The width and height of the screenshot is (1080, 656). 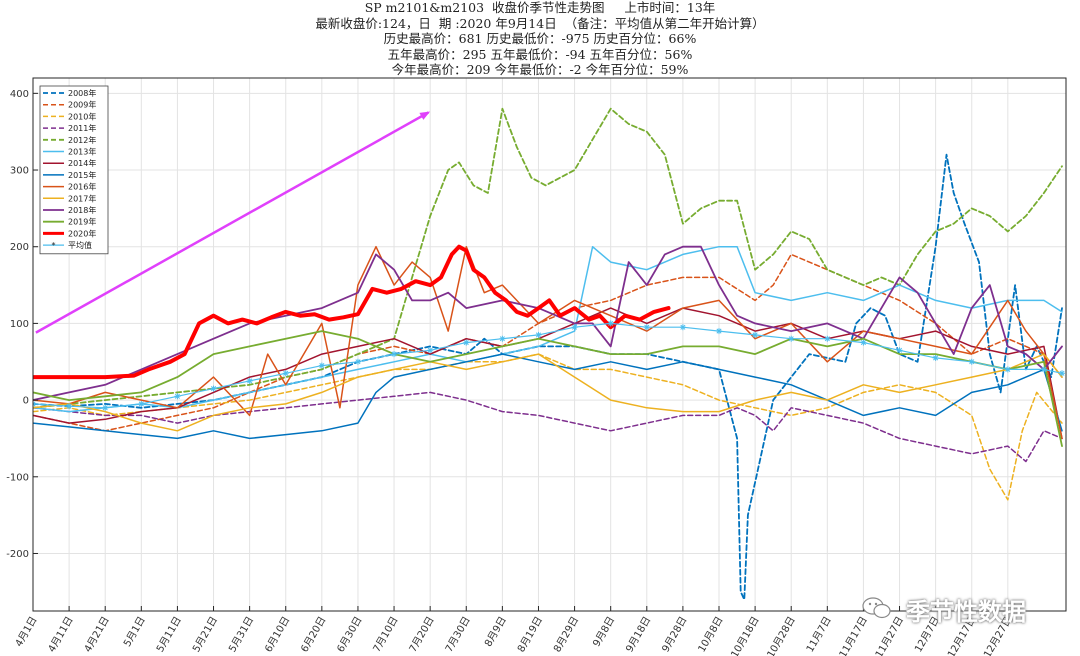 What do you see at coordinates (540, 7) in the screenshot?
I see `header-line-1: SP m2101&m2103 收盘价季节性走势图 上市时间：13年` at bounding box center [540, 7].